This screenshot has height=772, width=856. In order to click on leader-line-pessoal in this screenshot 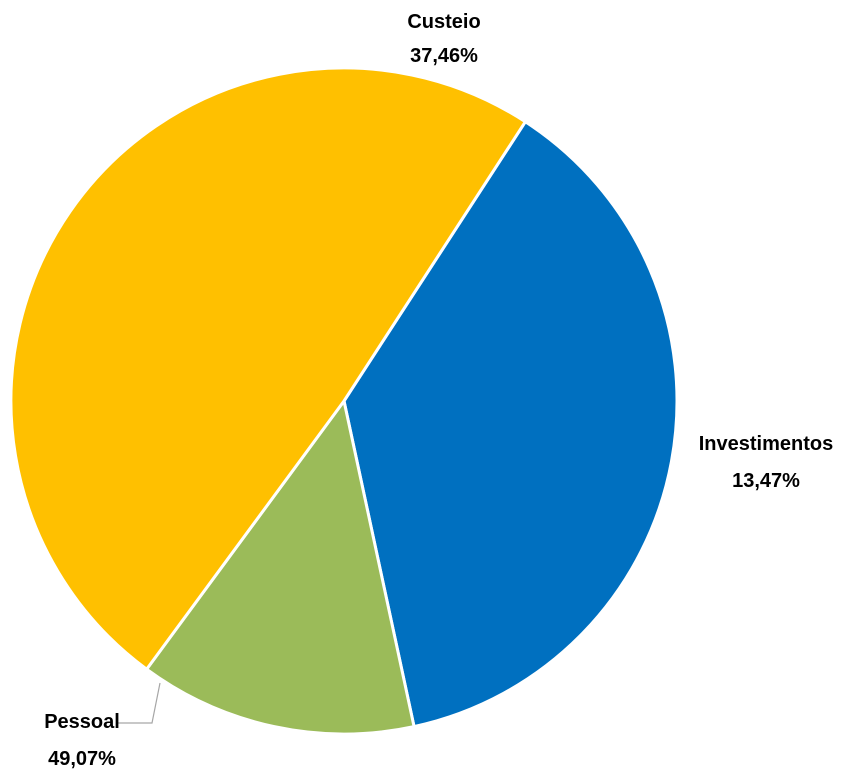, I will do `click(139, 703)`.